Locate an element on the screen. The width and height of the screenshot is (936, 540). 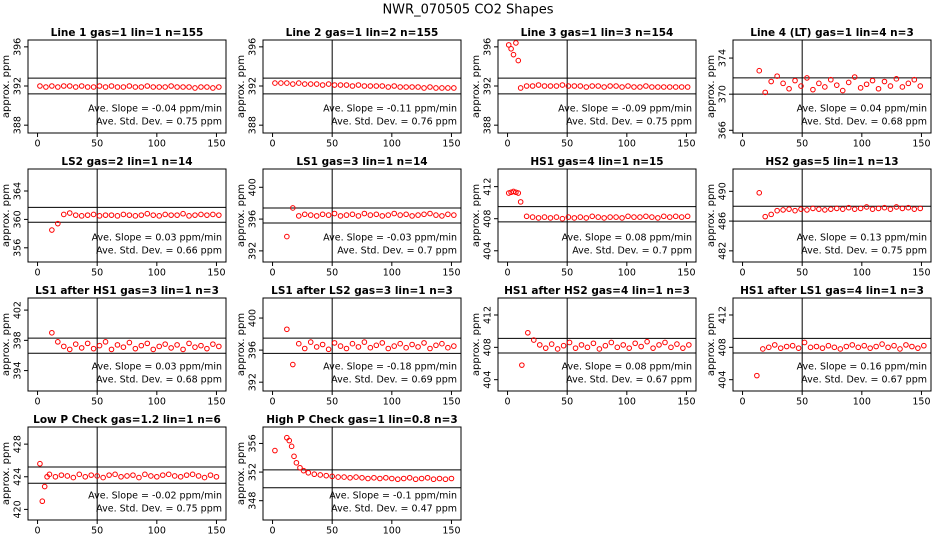
annotation: Ave. Std. Dev. = 0.68 ppm is located at coordinates (159, 380).